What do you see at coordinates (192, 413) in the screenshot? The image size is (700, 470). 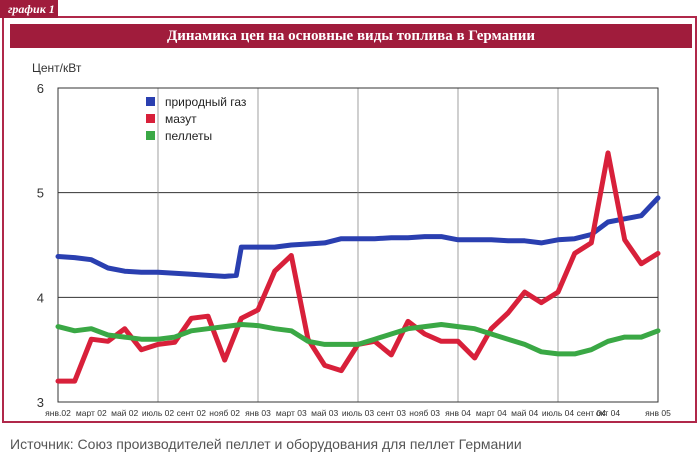 I see `x-tick-label: сент 02` at bounding box center [192, 413].